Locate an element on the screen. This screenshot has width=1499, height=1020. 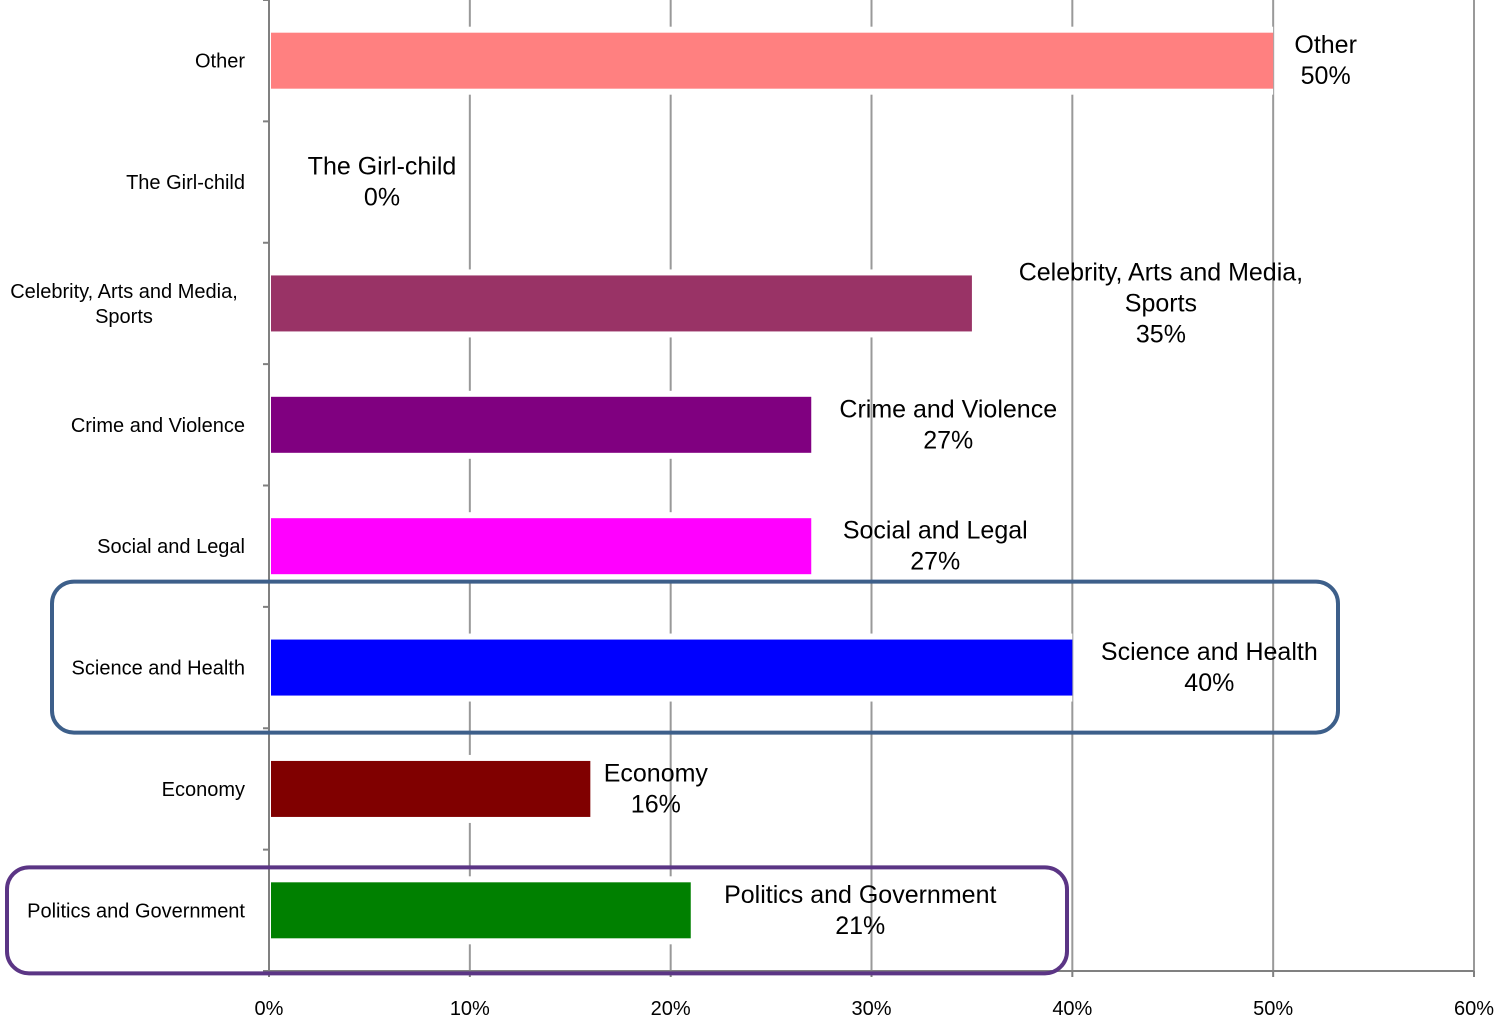
data-label: Crime and Violence 27% is located at coordinates (948, 424).